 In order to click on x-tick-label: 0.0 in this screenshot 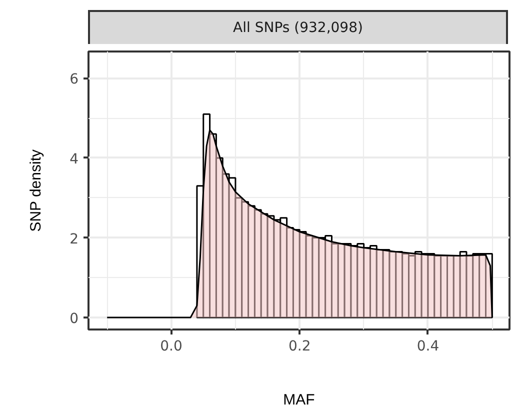, I will do `click(171, 346)`.